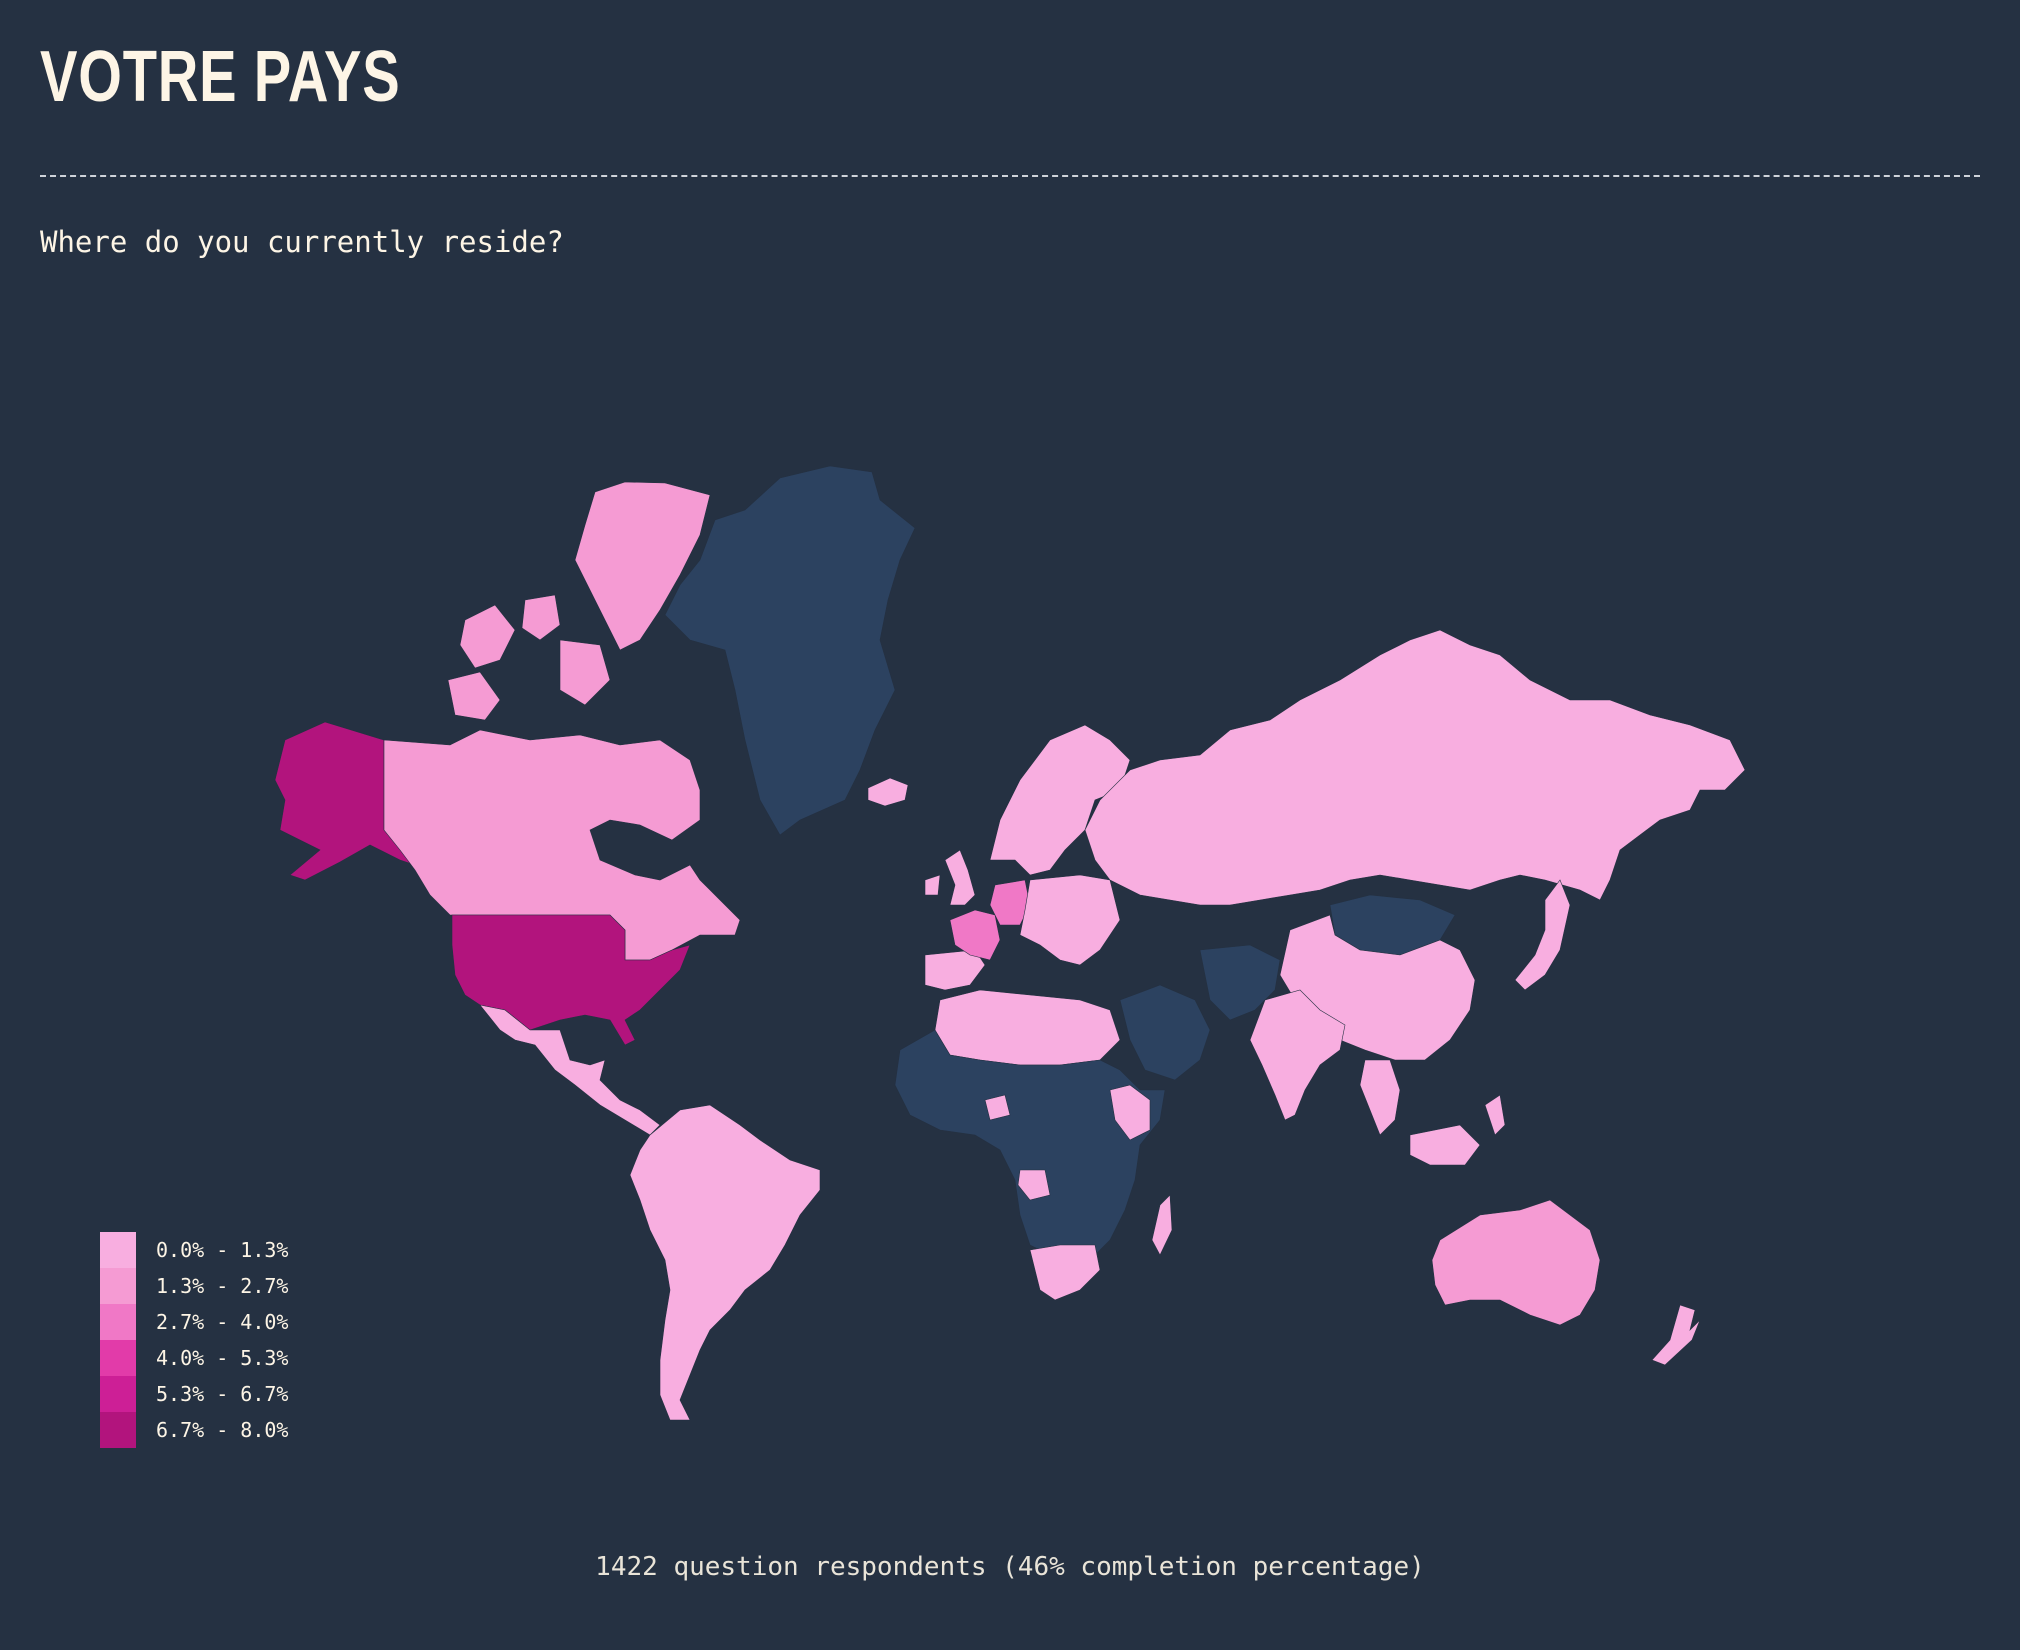  I want to click on region-madagascar, so click(1162, 1225).